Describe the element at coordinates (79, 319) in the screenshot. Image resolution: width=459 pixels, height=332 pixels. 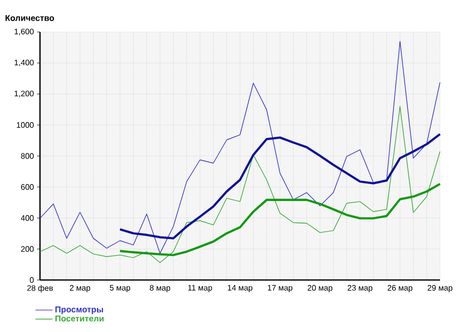
I see `legend-label: Посетители` at that location.